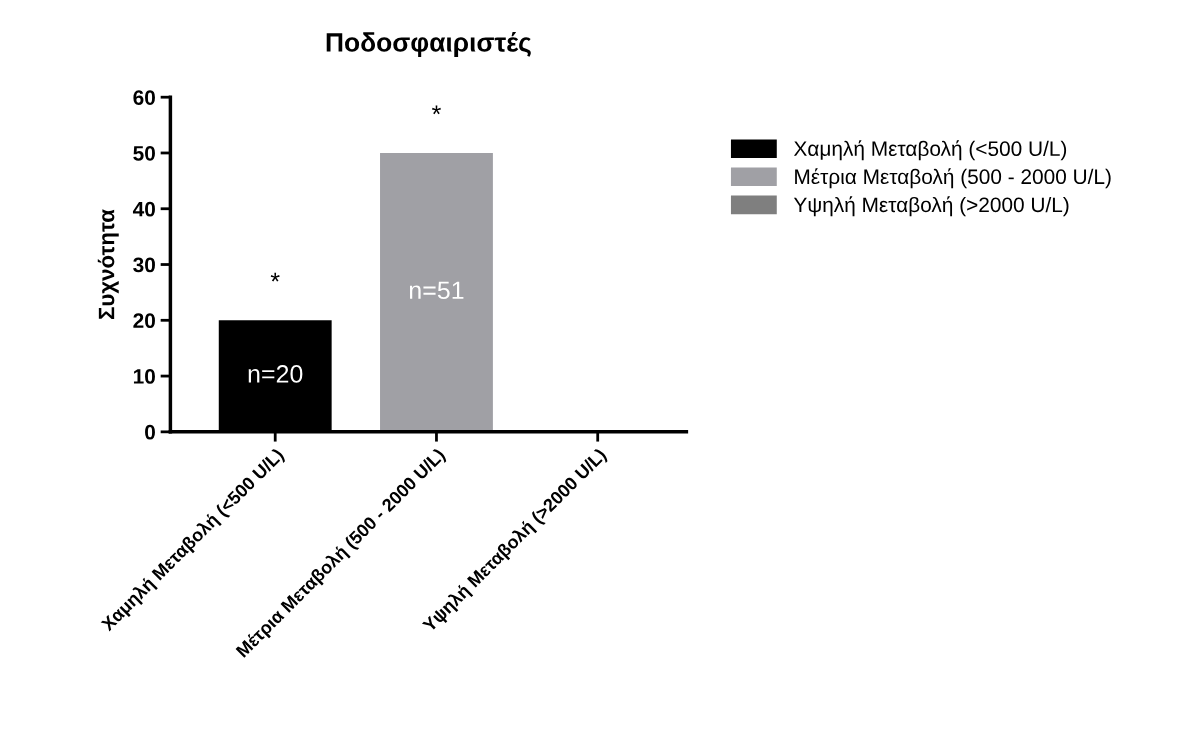  What do you see at coordinates (930, 150) in the screenshot?
I see `legend-label: Χαμηλή Μεταβολή (<500 U/L)` at bounding box center [930, 150].